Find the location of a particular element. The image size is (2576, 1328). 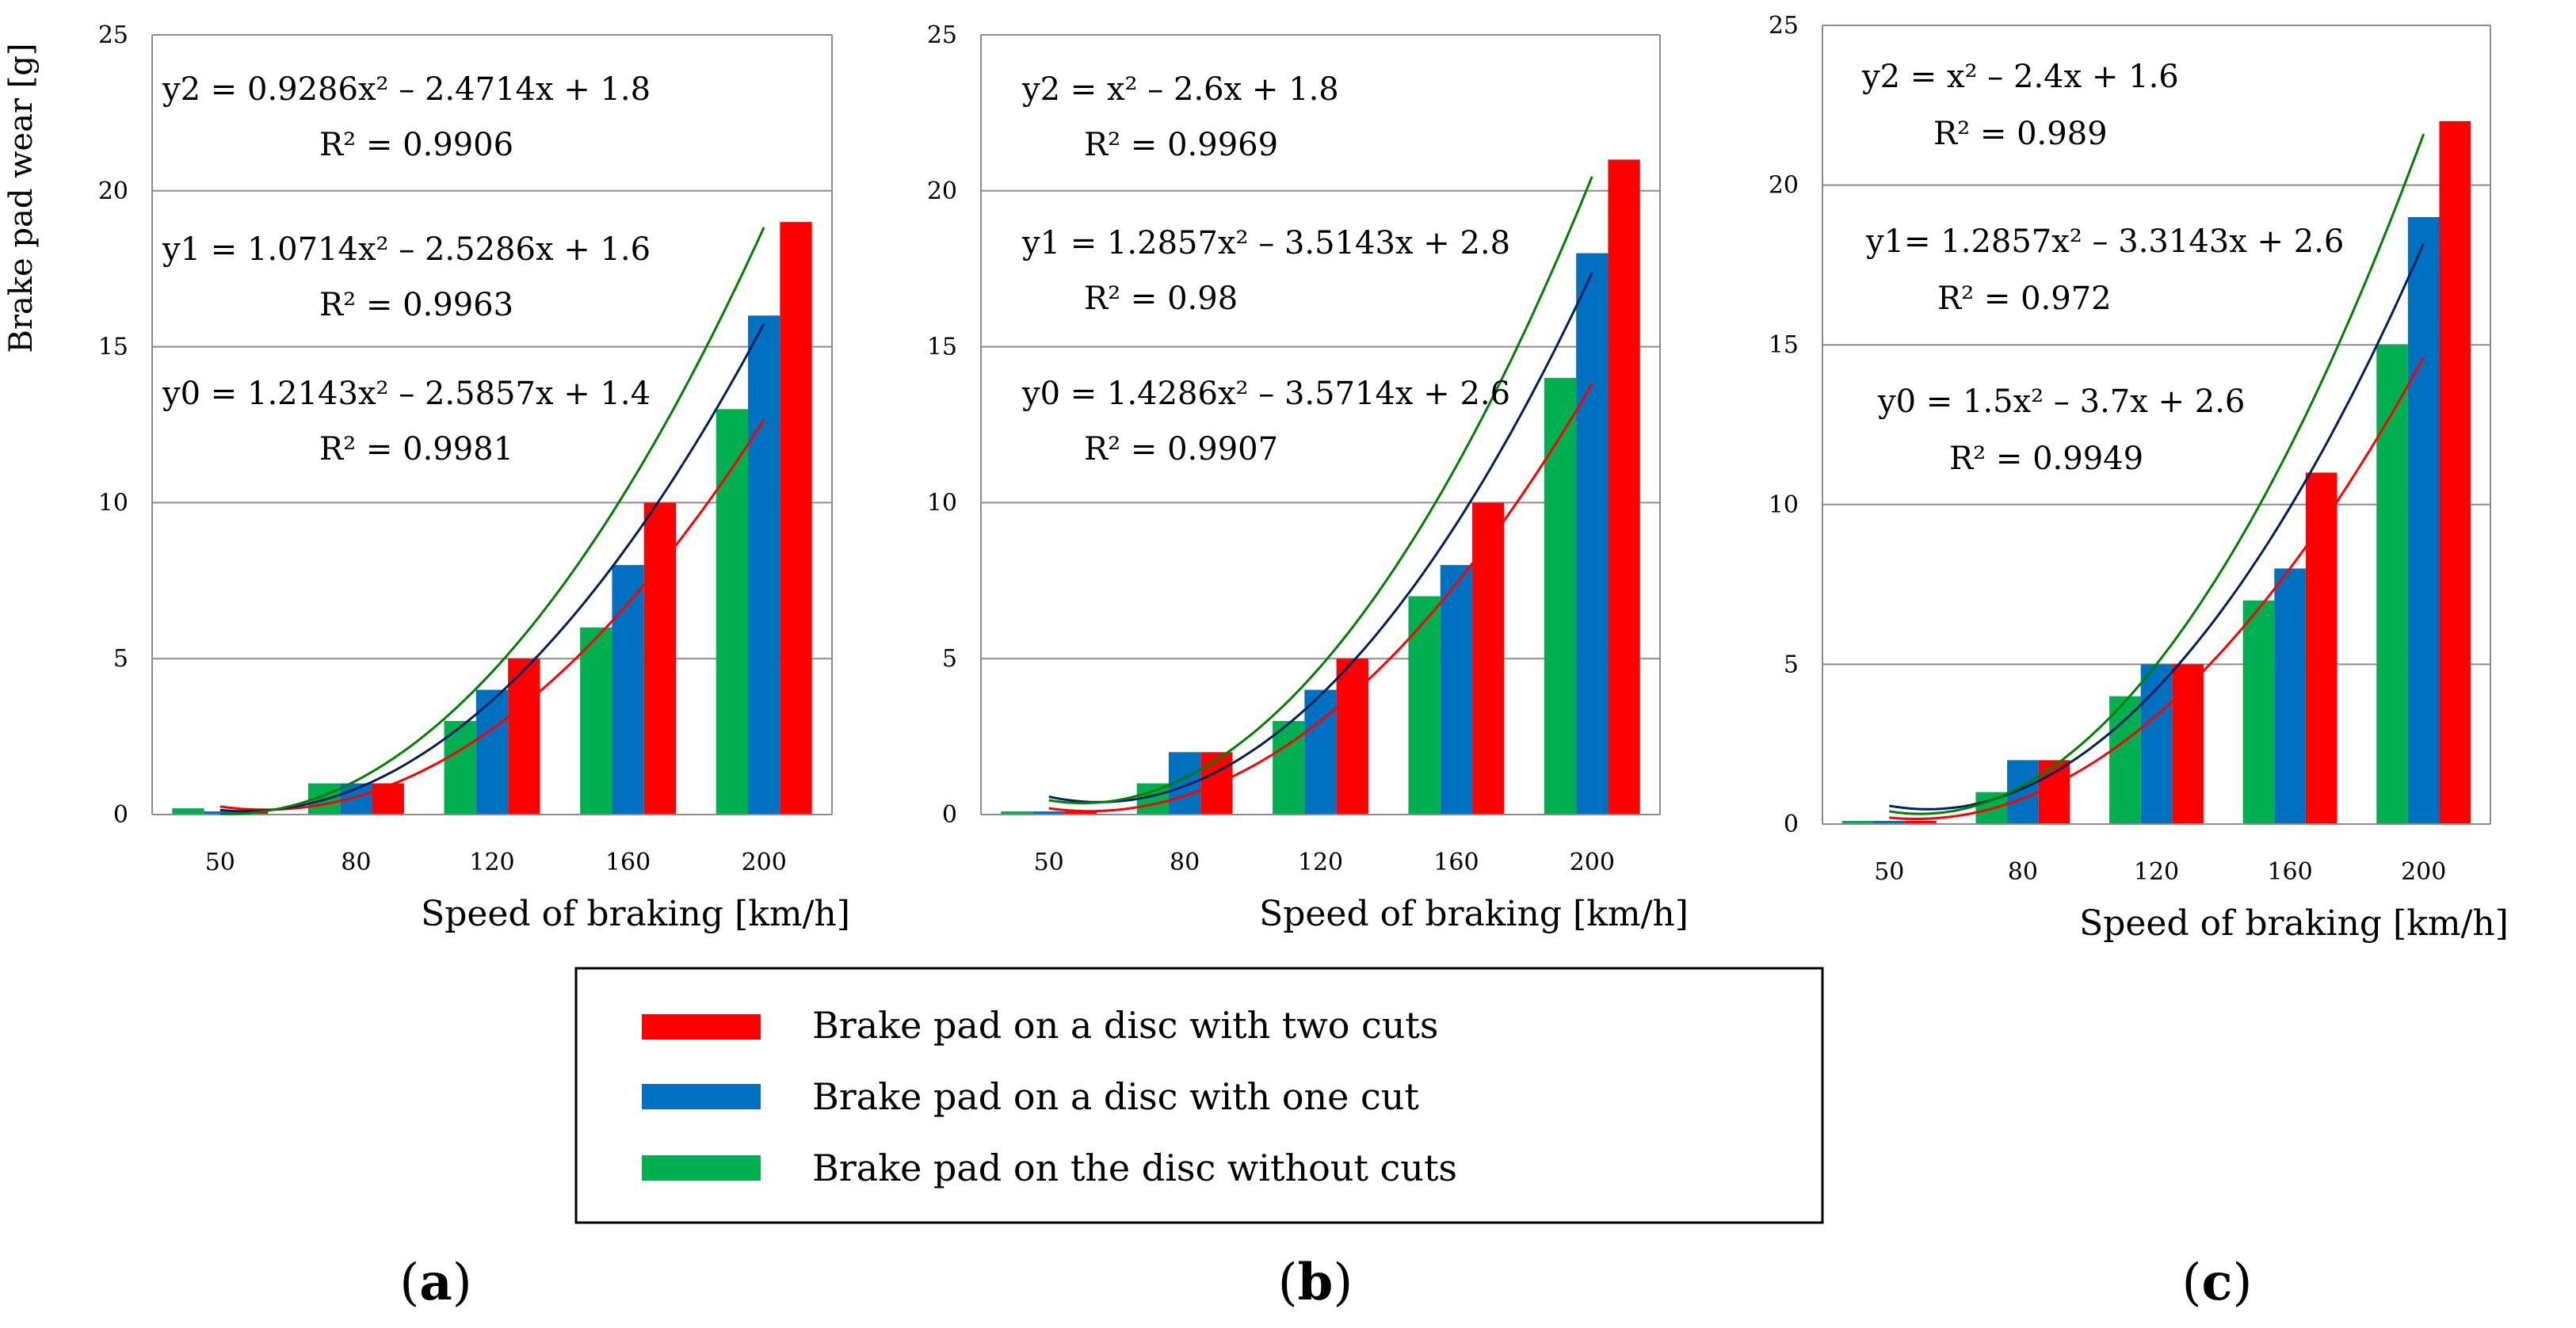

trend-equation-y2: y2 = 0.9286x² – 2.4714x + 1.8 is located at coordinates (406, 89).